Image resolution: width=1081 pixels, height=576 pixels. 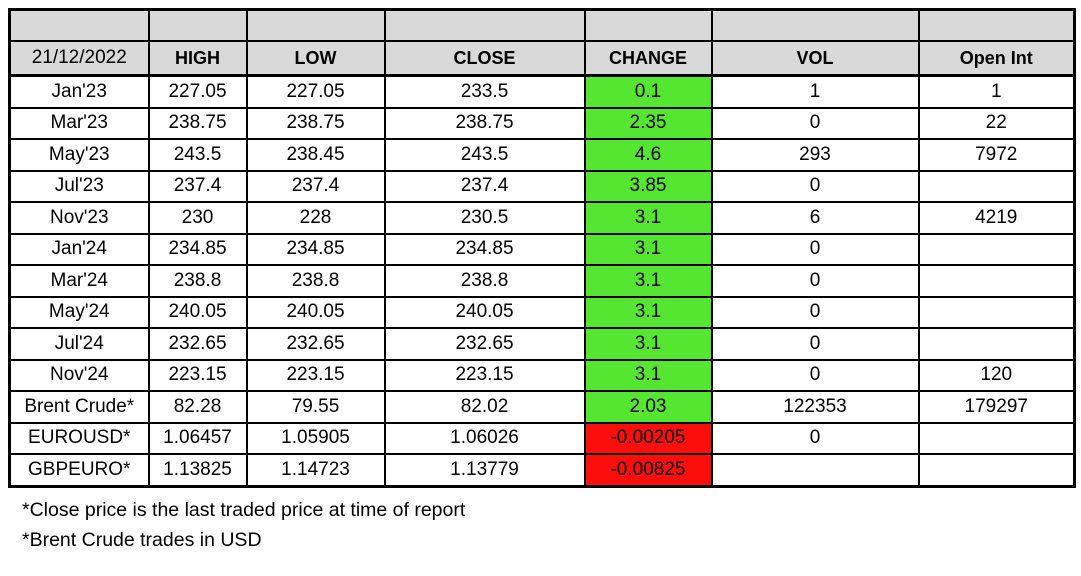 I want to click on cell-close: 233.5, so click(x=484, y=91).